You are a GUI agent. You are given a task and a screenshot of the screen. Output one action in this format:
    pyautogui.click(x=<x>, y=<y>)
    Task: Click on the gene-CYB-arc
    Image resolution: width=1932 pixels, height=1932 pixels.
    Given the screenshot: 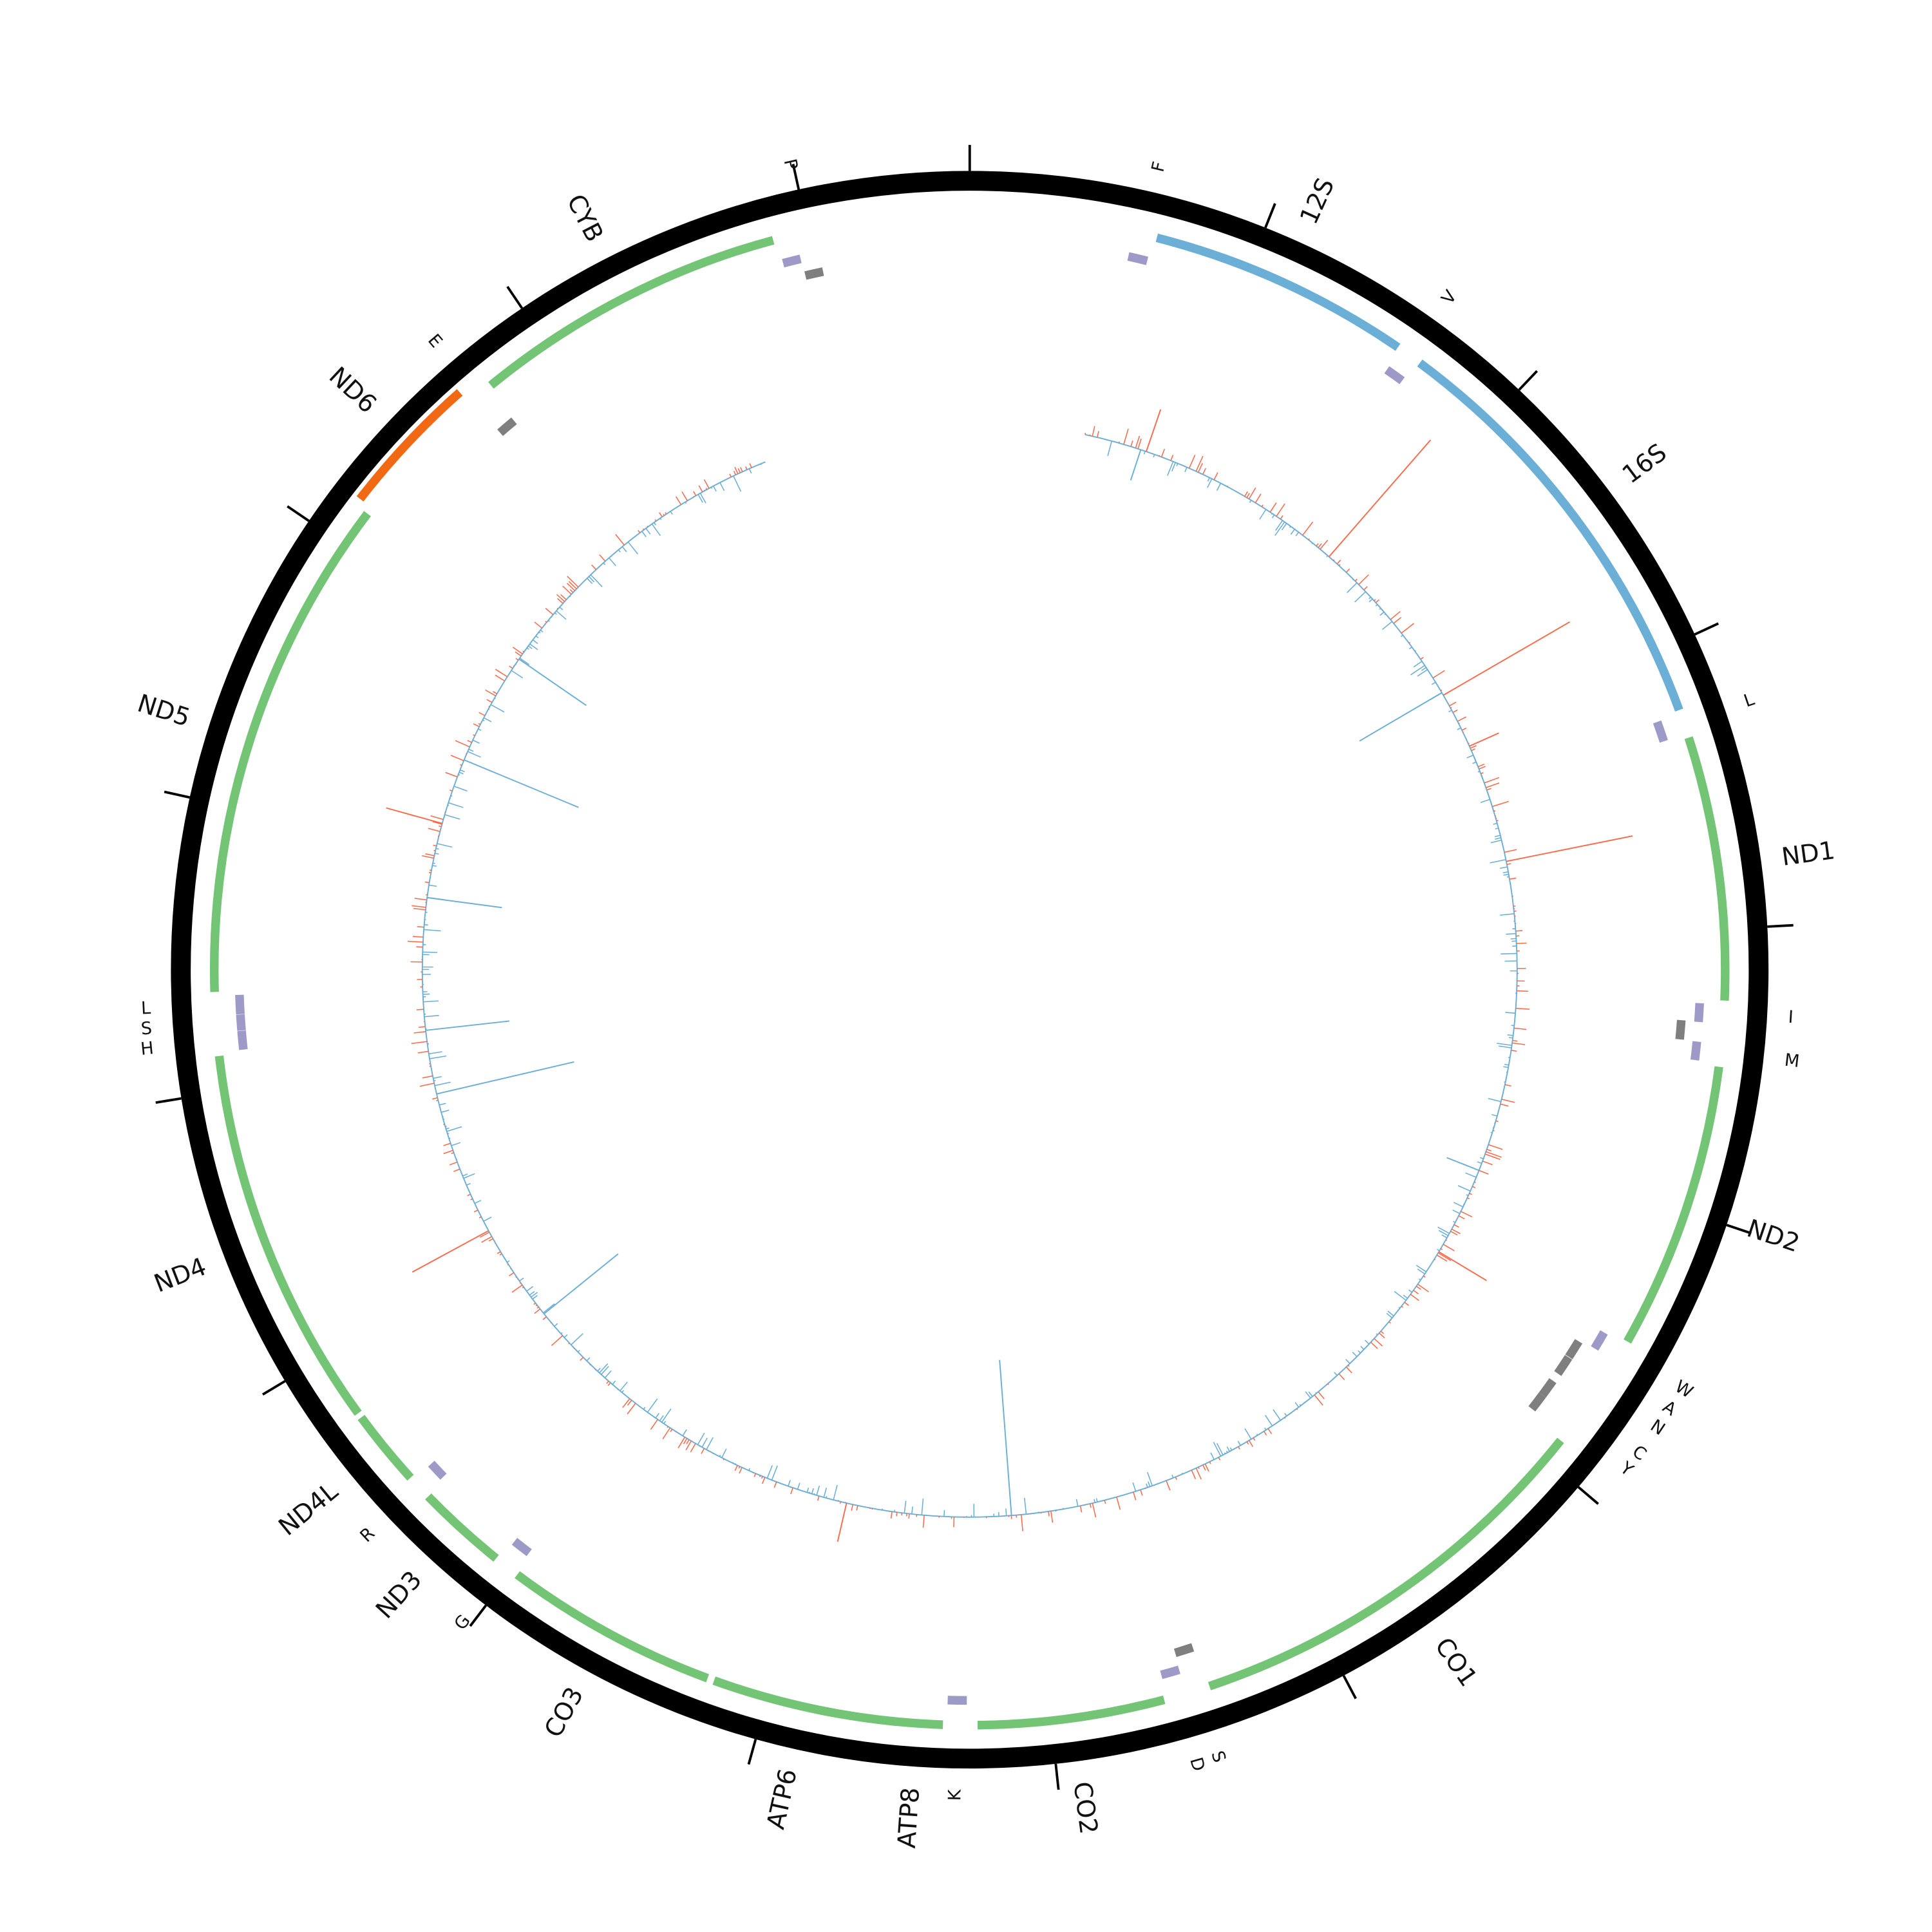 What is the action you would take?
    pyautogui.click(x=631, y=312)
    